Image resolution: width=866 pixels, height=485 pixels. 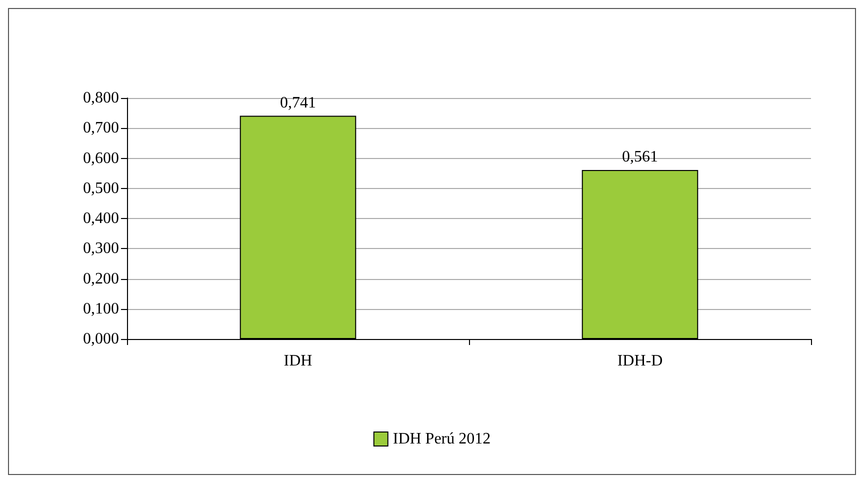 I want to click on y-tick-label: 0,200, so click(x=101, y=279).